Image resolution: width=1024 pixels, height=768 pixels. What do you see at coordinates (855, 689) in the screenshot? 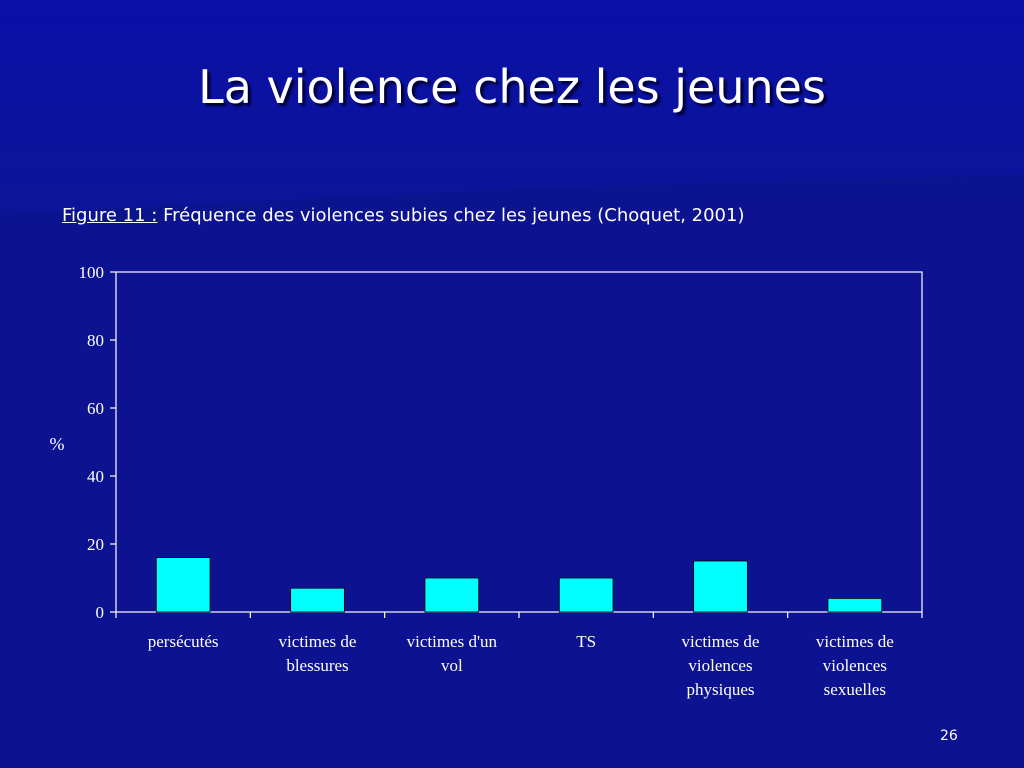
I see `x-category-label: sexuelles` at bounding box center [855, 689].